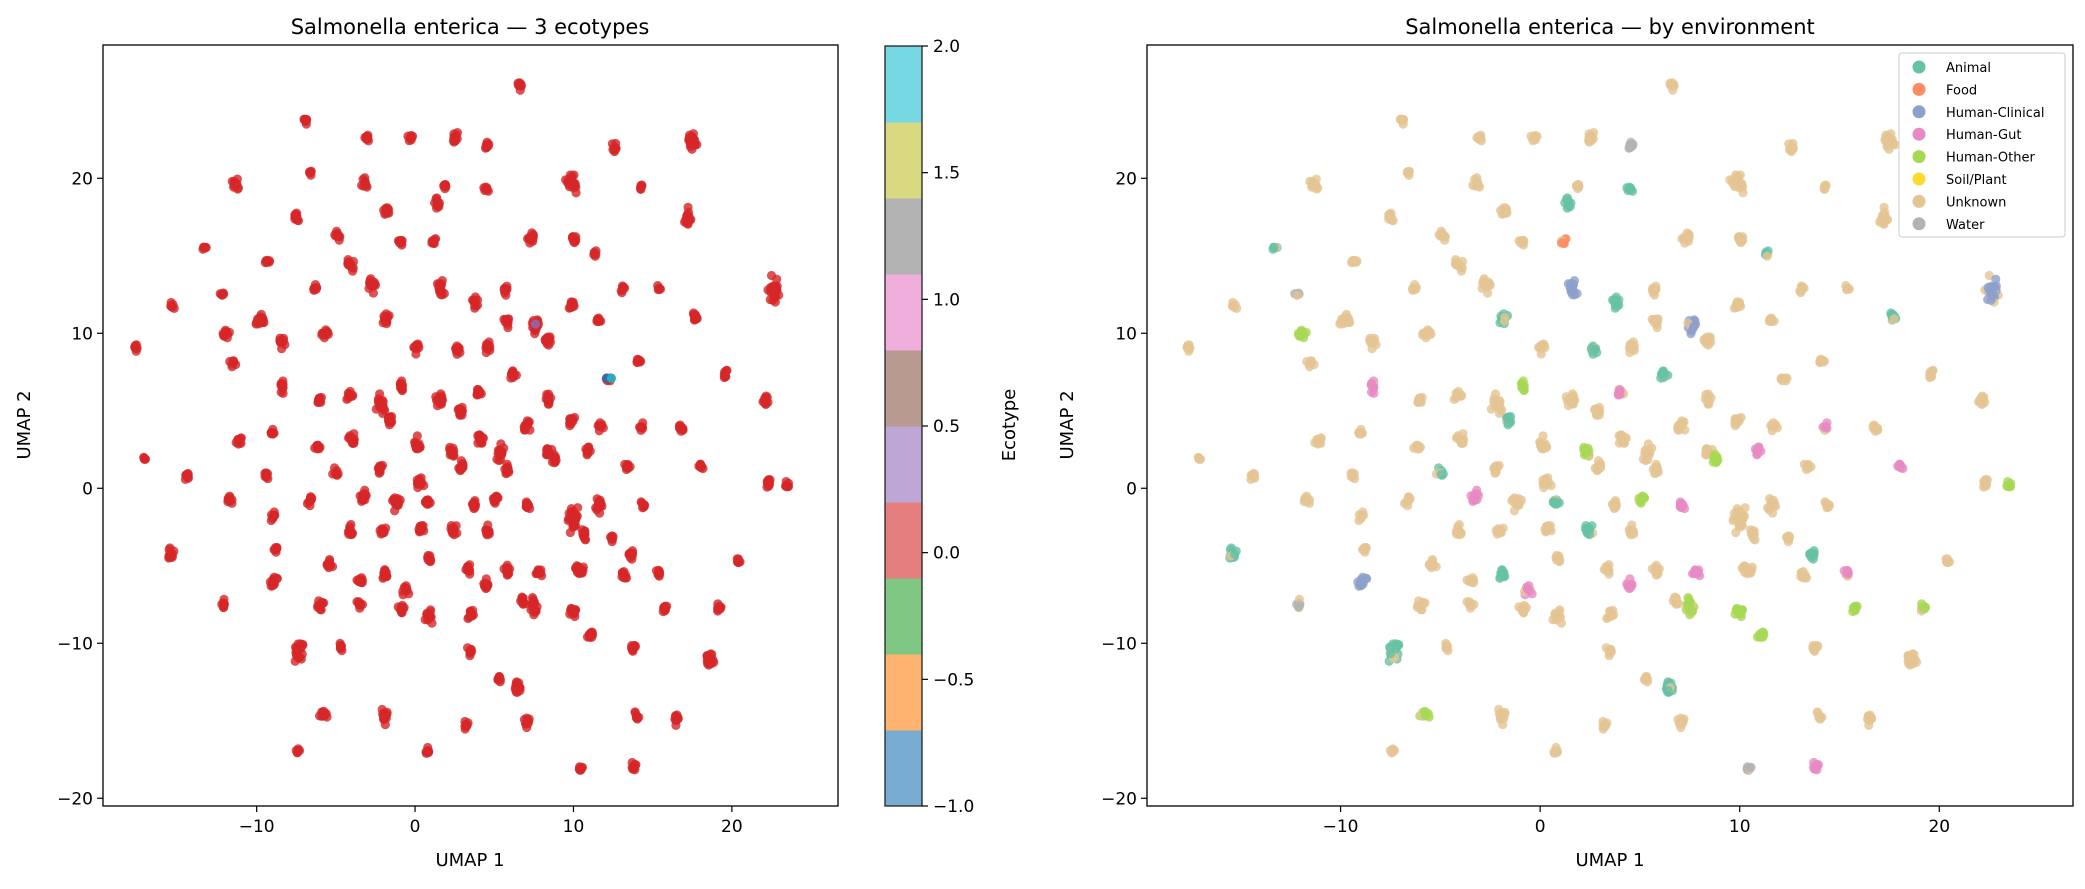 The image size is (2085, 889). I want to click on colorbar-ticks: −1.0 −0.5 0.0 0.5 1.0 1.5 2.0, so click(948, 427).